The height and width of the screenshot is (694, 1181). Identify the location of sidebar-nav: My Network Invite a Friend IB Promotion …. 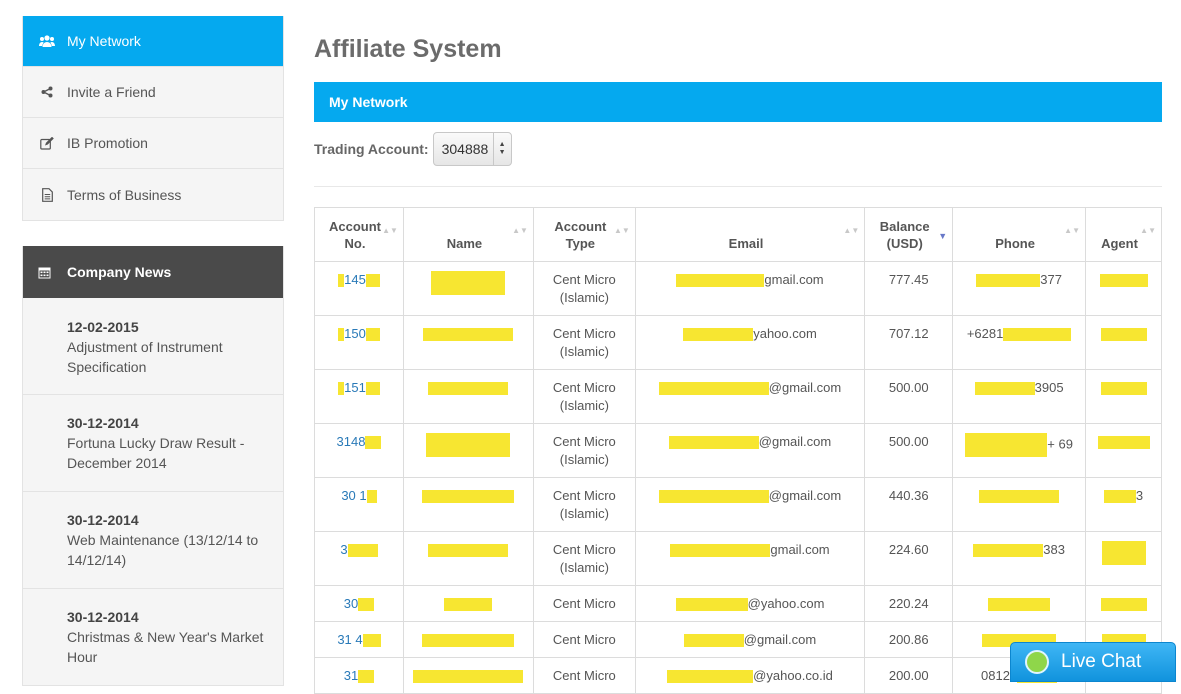
(153, 118).